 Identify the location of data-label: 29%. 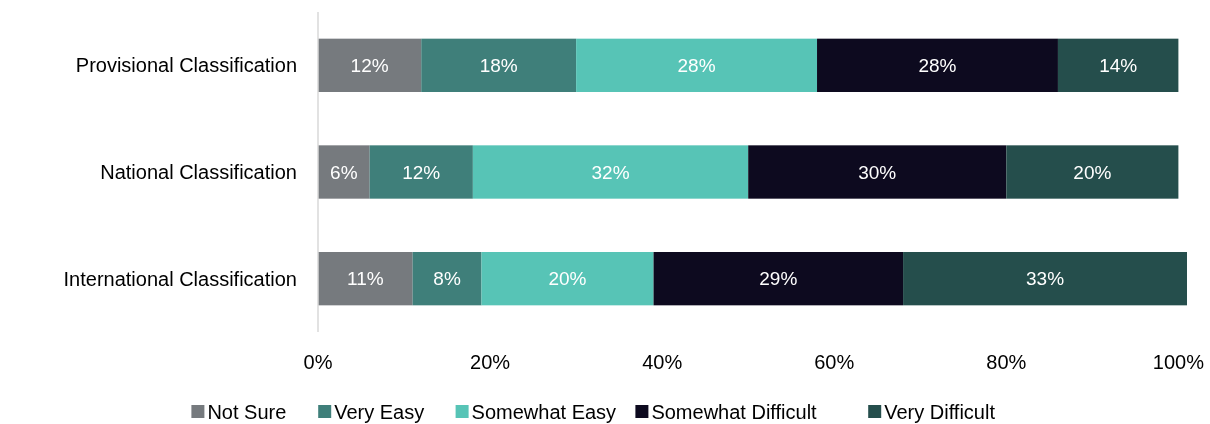
(778, 279).